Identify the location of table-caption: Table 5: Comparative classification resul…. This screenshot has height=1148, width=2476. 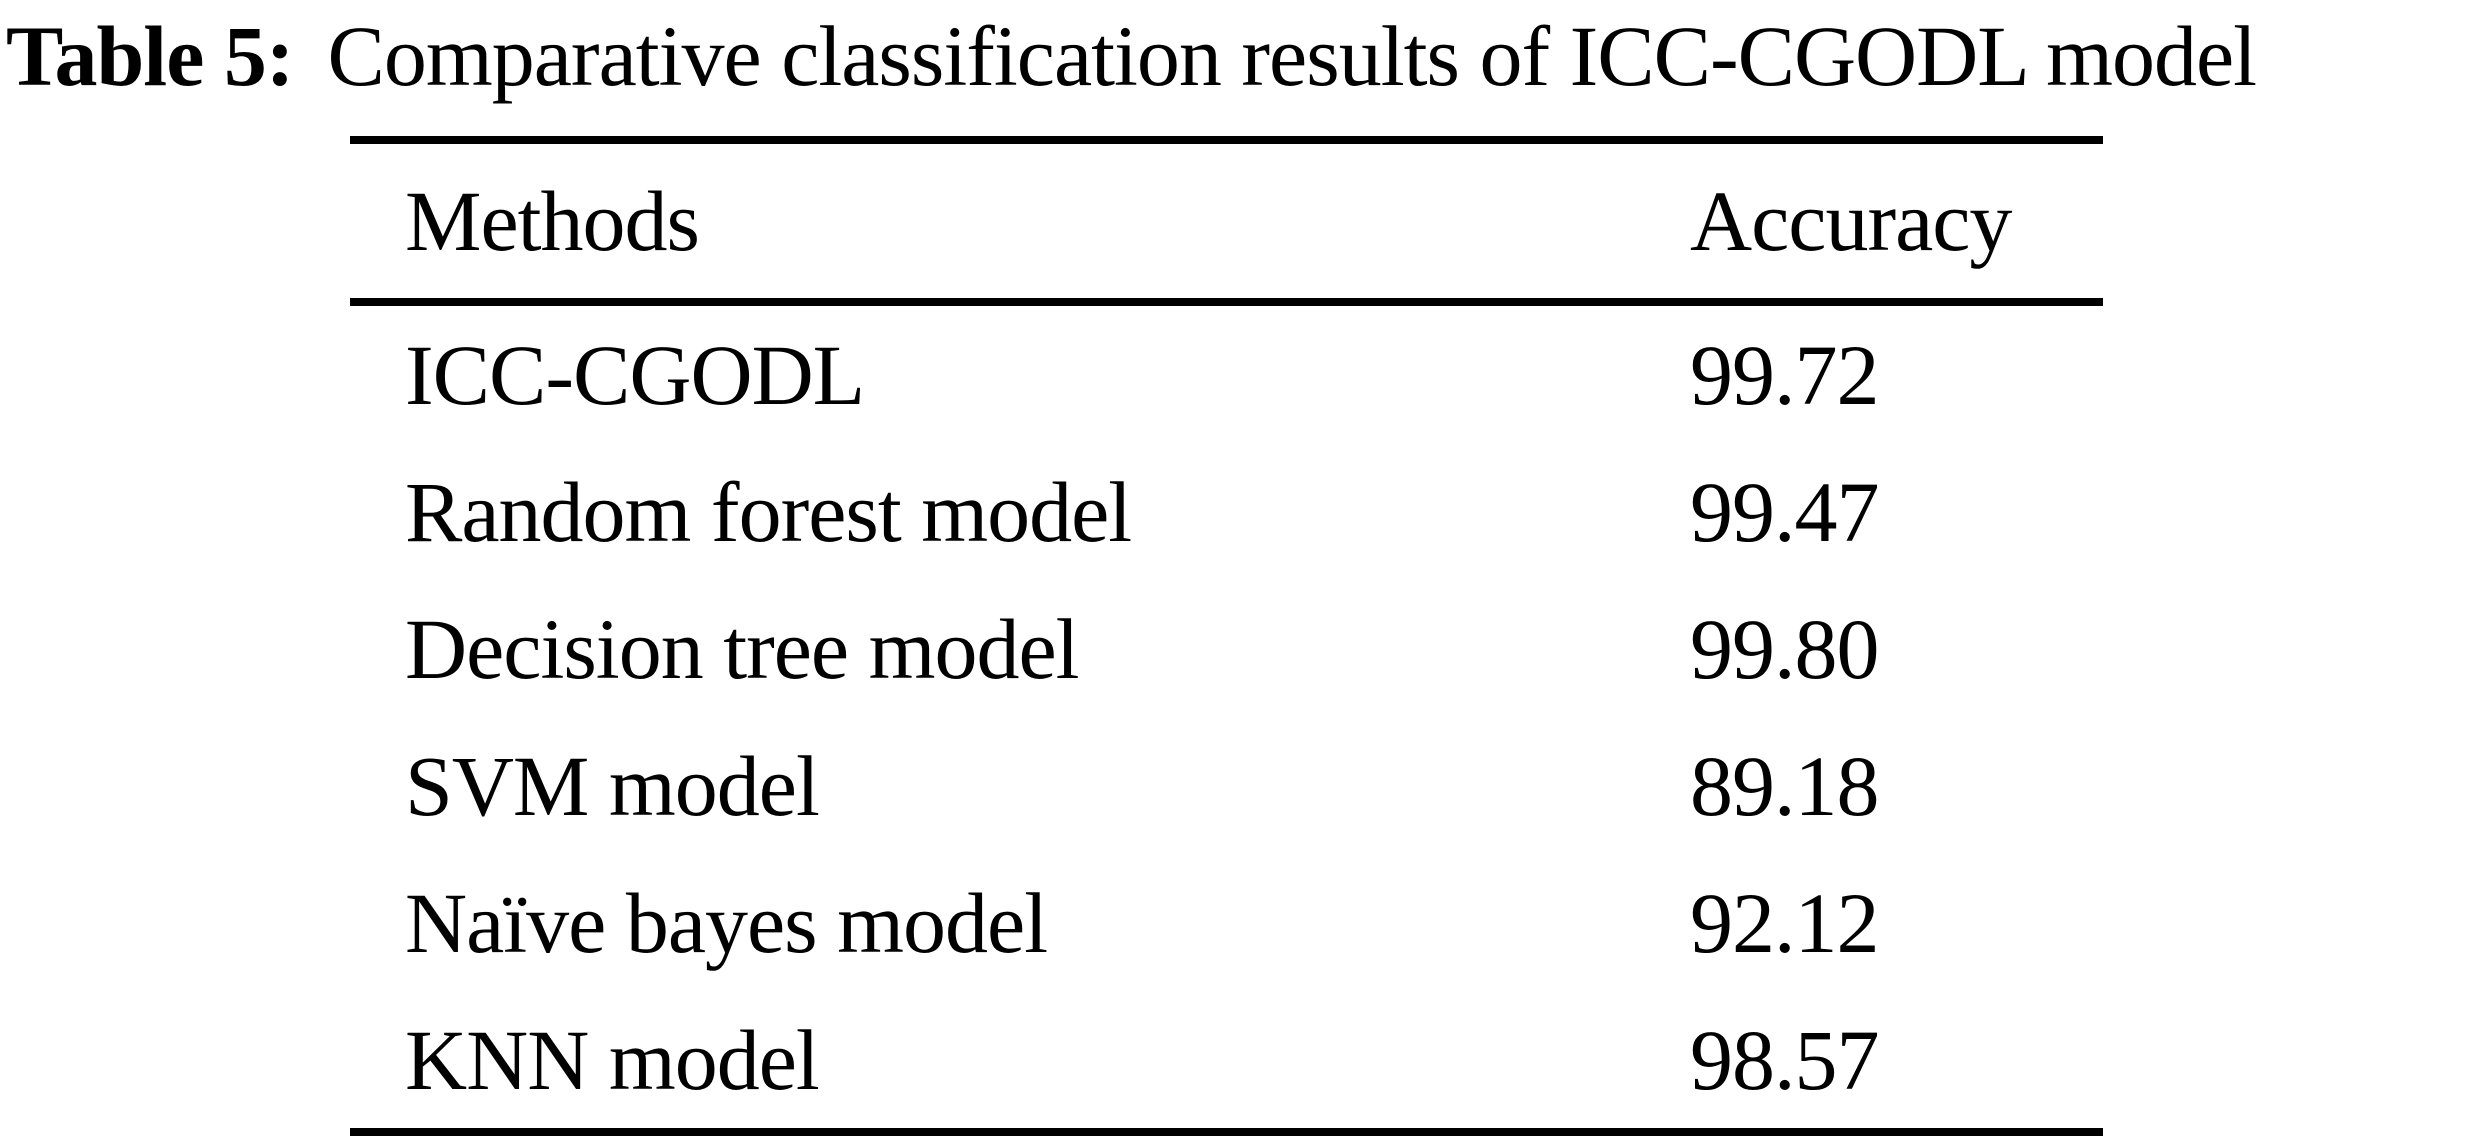
(1132, 56).